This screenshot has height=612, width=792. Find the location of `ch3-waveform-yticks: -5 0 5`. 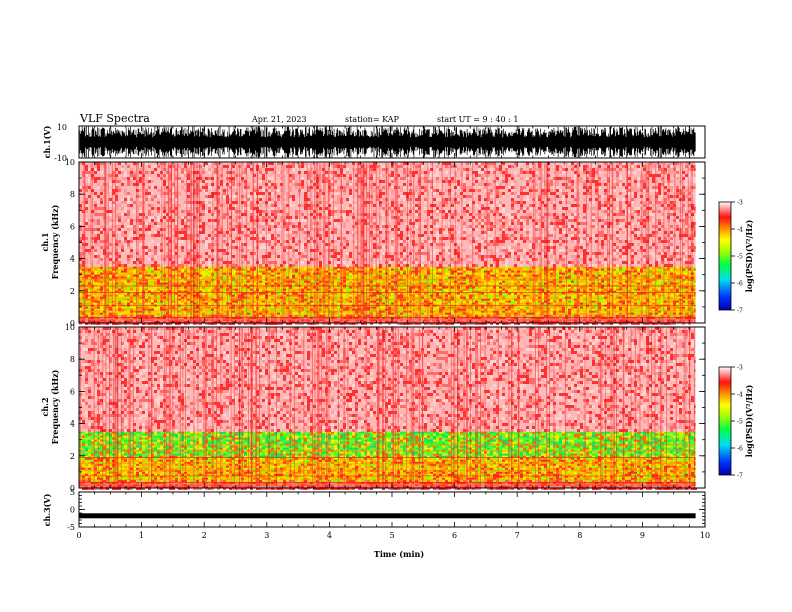

ch3-waveform-yticks: -5 0 5 is located at coordinates (386, 510).